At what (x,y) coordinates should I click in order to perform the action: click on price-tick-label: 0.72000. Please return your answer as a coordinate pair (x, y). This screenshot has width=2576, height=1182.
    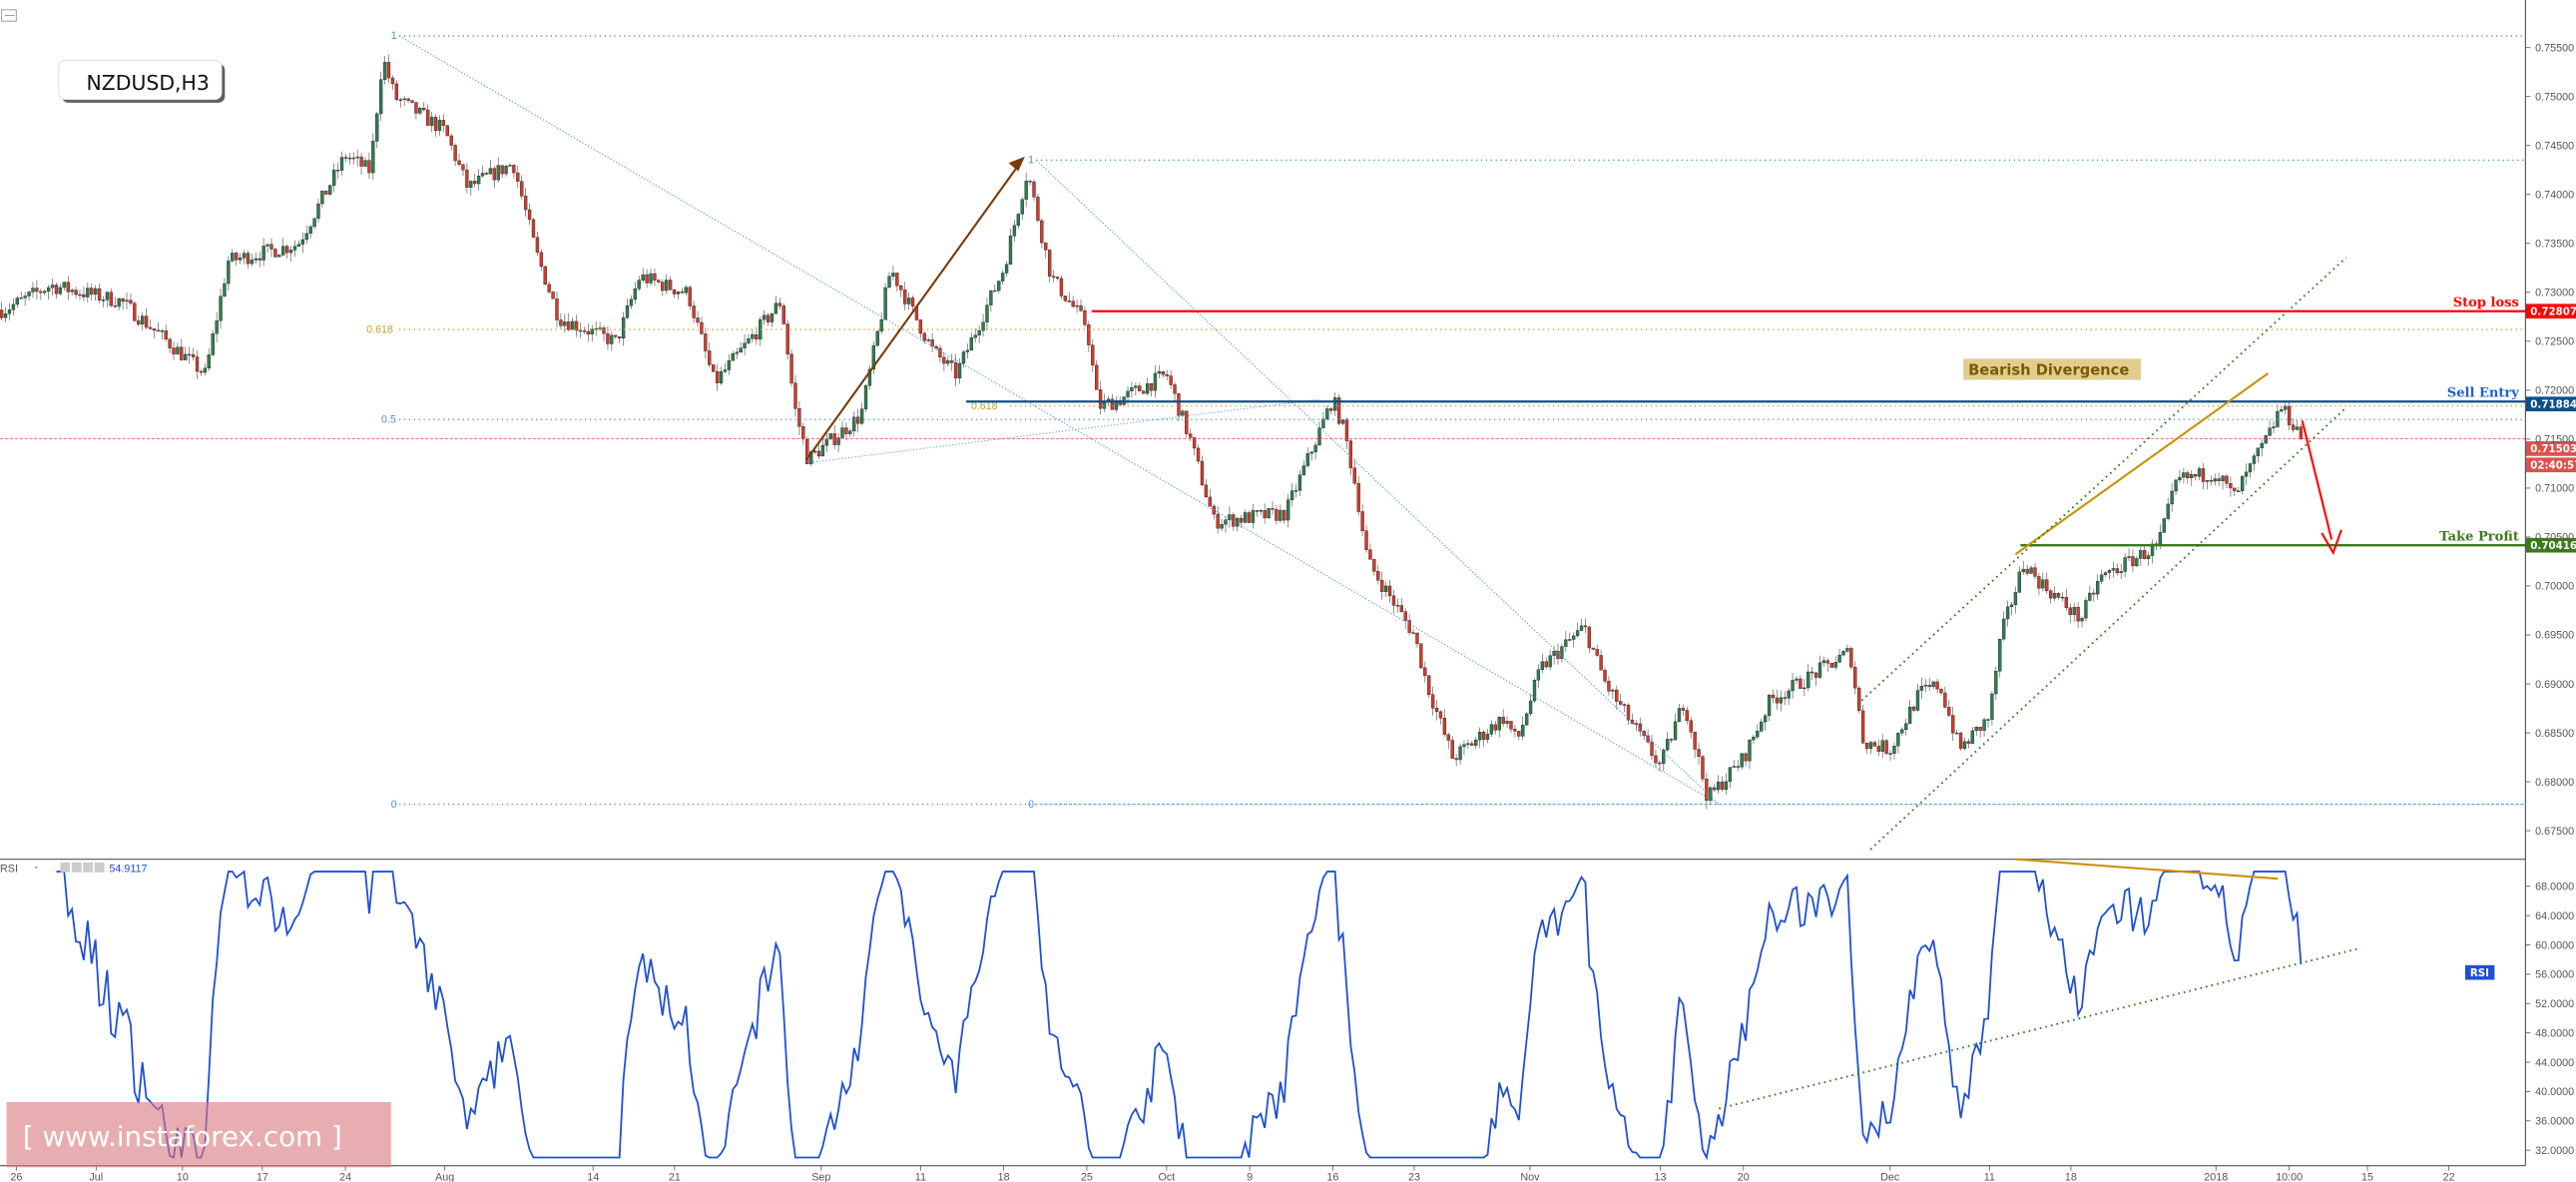
    Looking at the image, I should click on (2555, 391).